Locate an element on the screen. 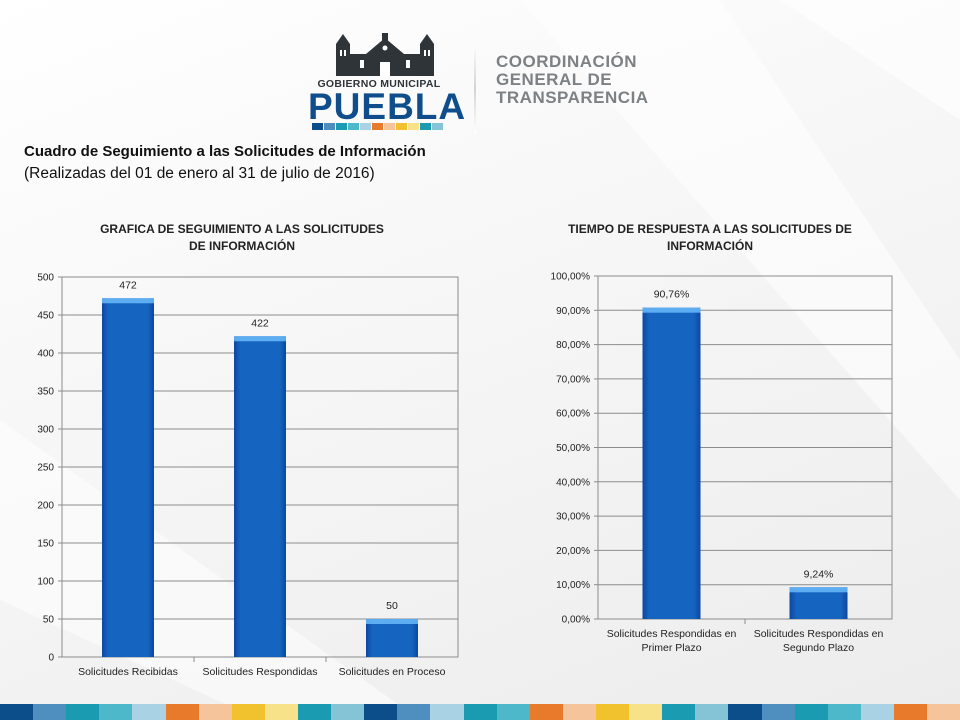  chart1-title-line-2: DE INFORMACIÓN is located at coordinates (242, 246).